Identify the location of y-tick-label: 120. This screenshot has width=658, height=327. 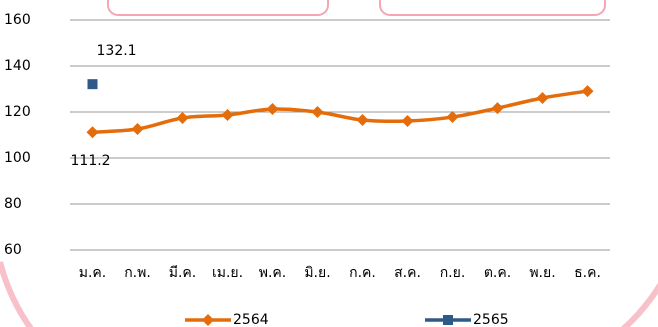
(17, 112).